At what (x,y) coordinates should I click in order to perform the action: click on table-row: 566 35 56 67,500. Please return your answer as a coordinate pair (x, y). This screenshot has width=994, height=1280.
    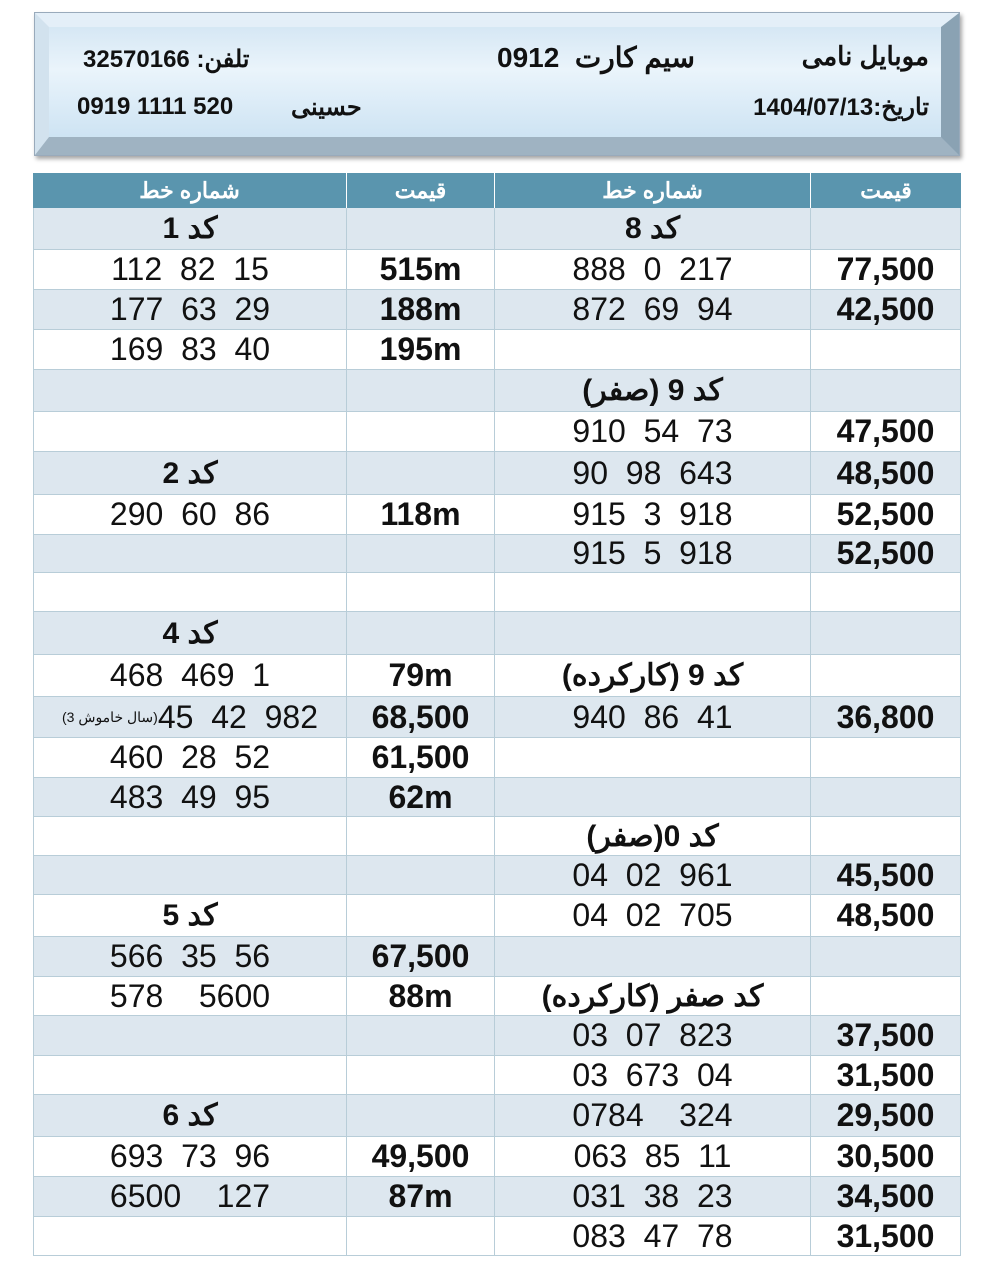
    Looking at the image, I should click on (497, 957).